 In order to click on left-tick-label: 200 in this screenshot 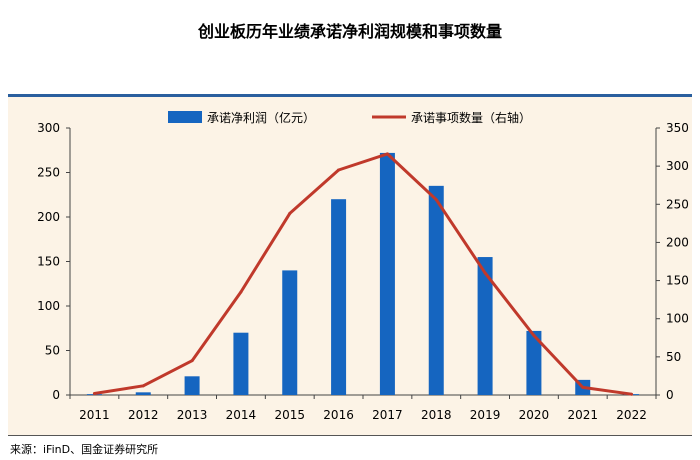, I will do `click(48, 217)`.